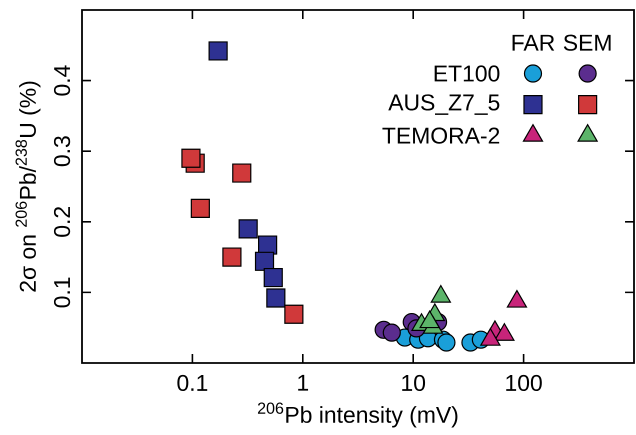 Image resolution: width=636 pixels, height=435 pixels. I want to click on legend-label: ET100, so click(467, 73).